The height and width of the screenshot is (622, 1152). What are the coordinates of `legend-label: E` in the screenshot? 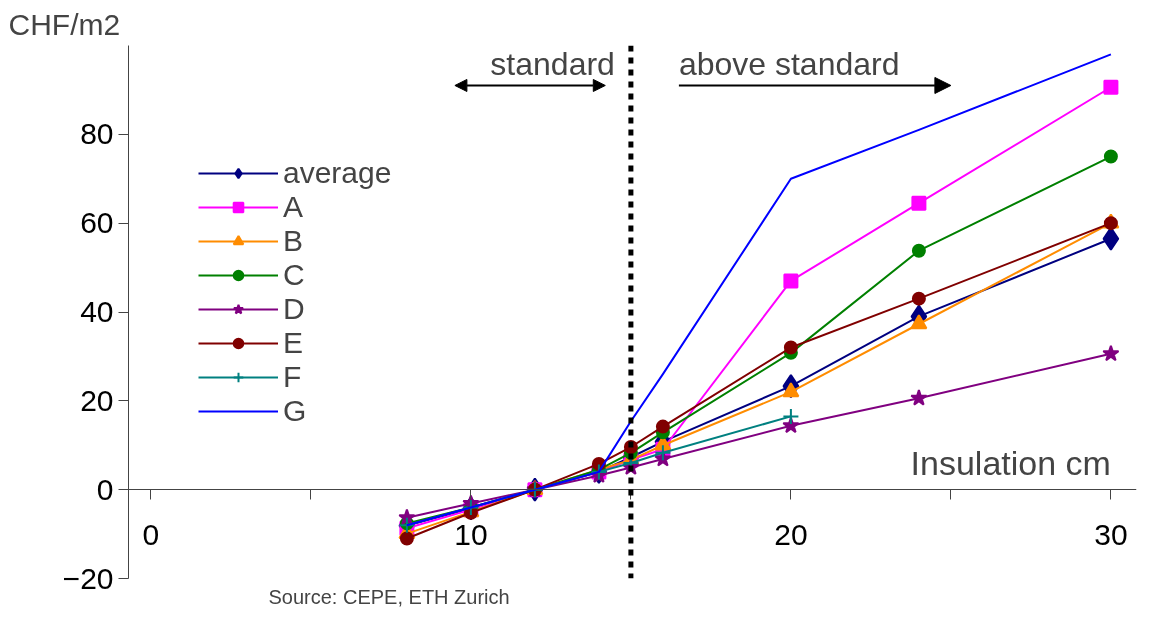 It's located at (293, 343).